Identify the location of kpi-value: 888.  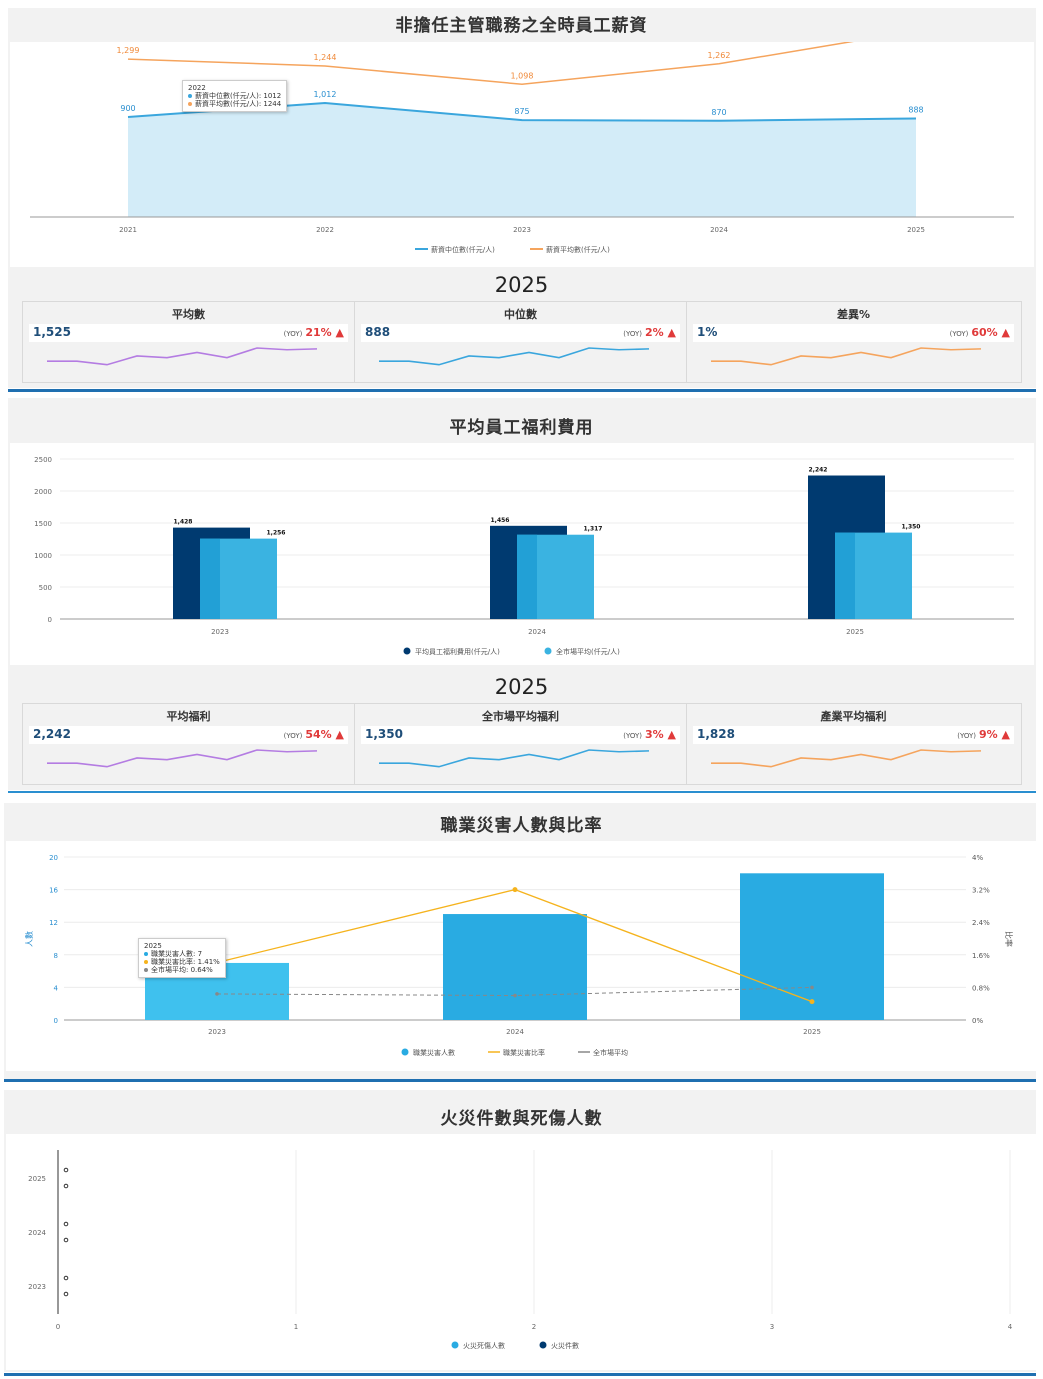
(378, 332).